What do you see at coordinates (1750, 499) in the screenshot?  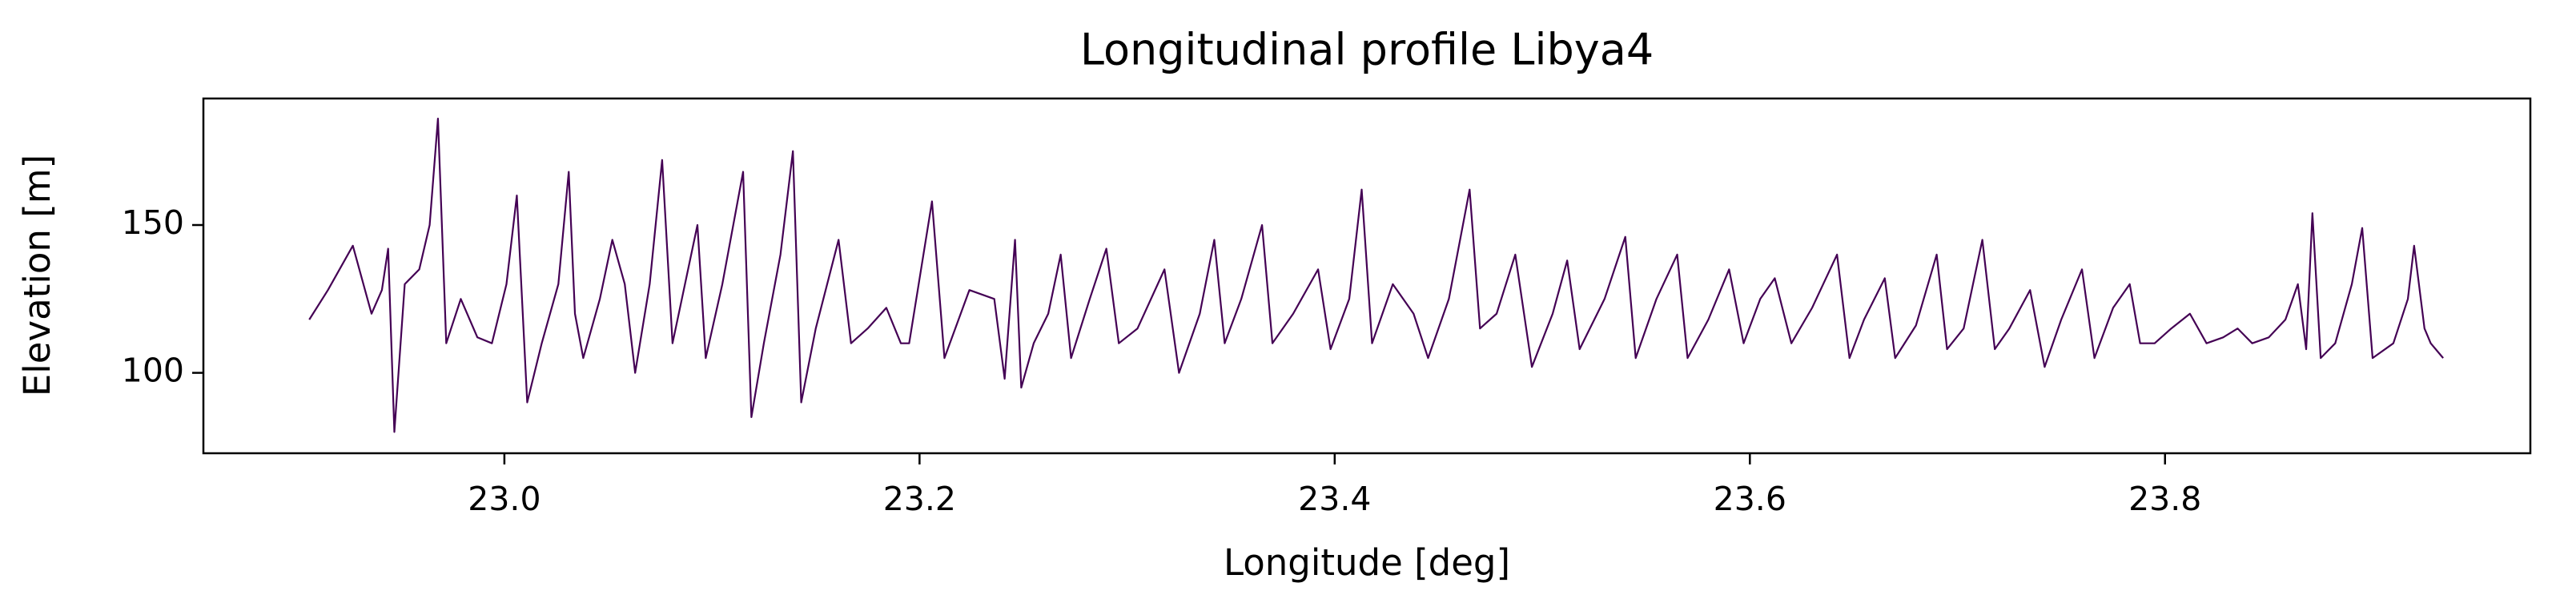 I see `x-tick-label: 23.6` at bounding box center [1750, 499].